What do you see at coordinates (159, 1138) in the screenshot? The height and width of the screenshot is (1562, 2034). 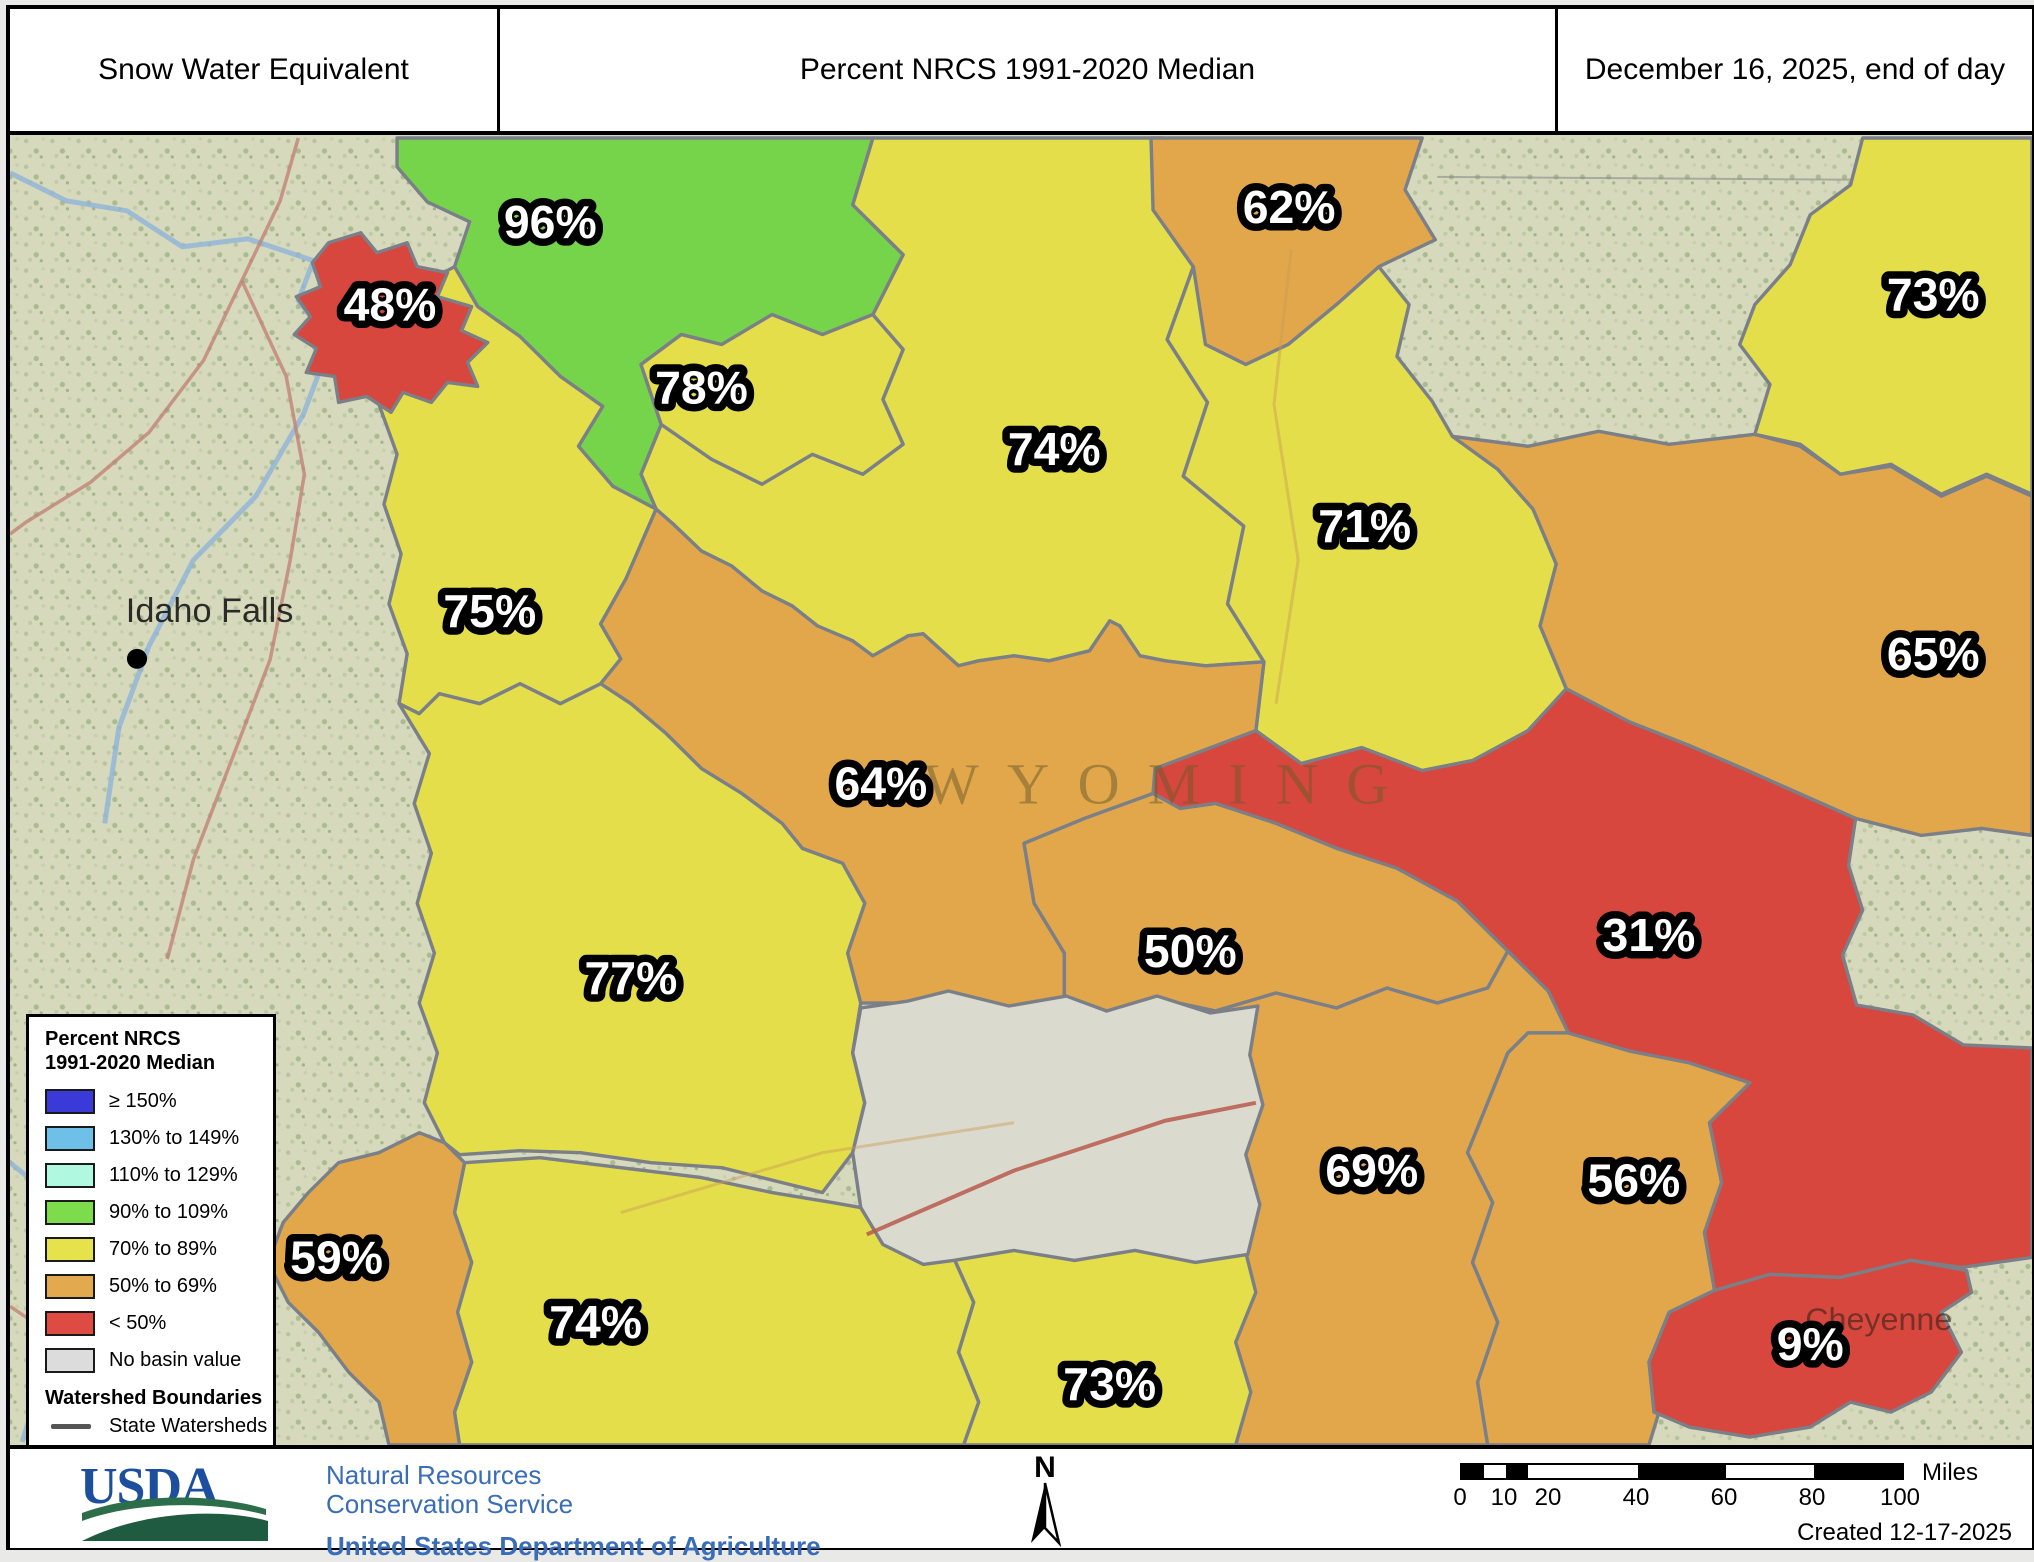 I see `legend-item: 130% to 149%` at bounding box center [159, 1138].